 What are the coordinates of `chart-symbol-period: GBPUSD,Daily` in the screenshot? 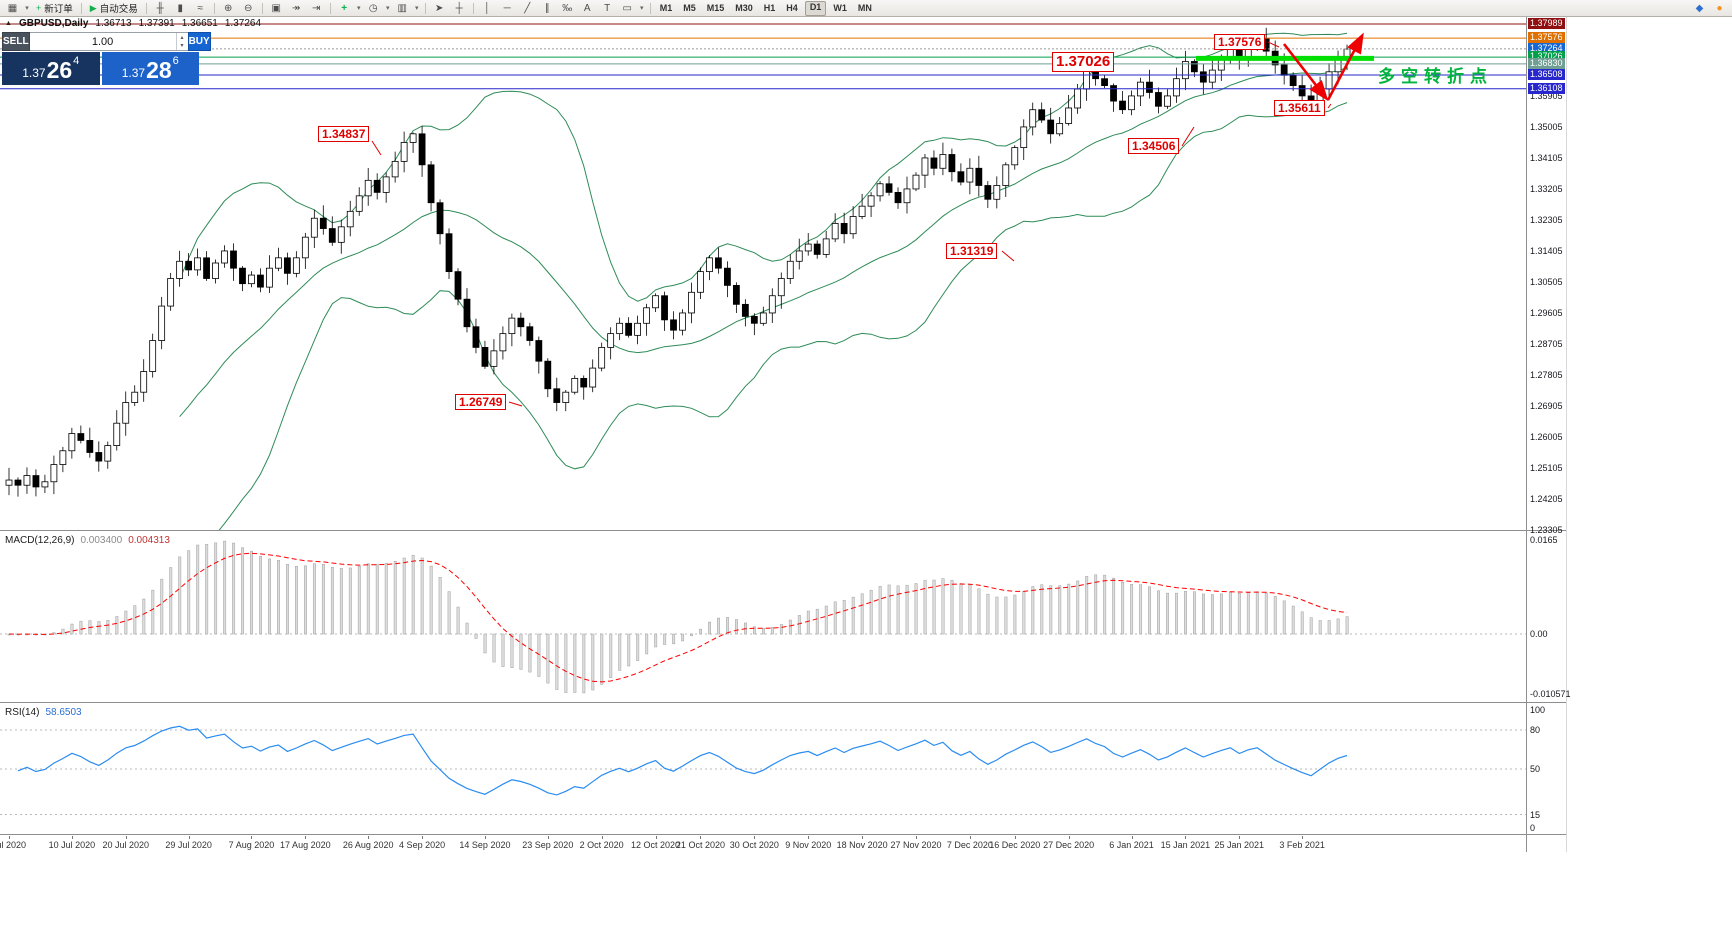 It's located at (53, 23).